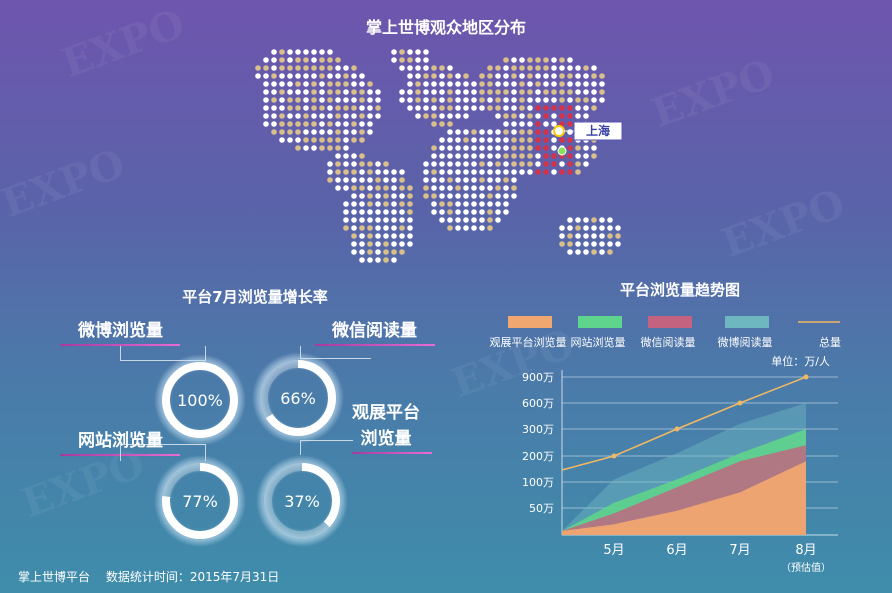  What do you see at coordinates (670, 322) in the screenshot?
I see `legend-swatch` at bounding box center [670, 322].